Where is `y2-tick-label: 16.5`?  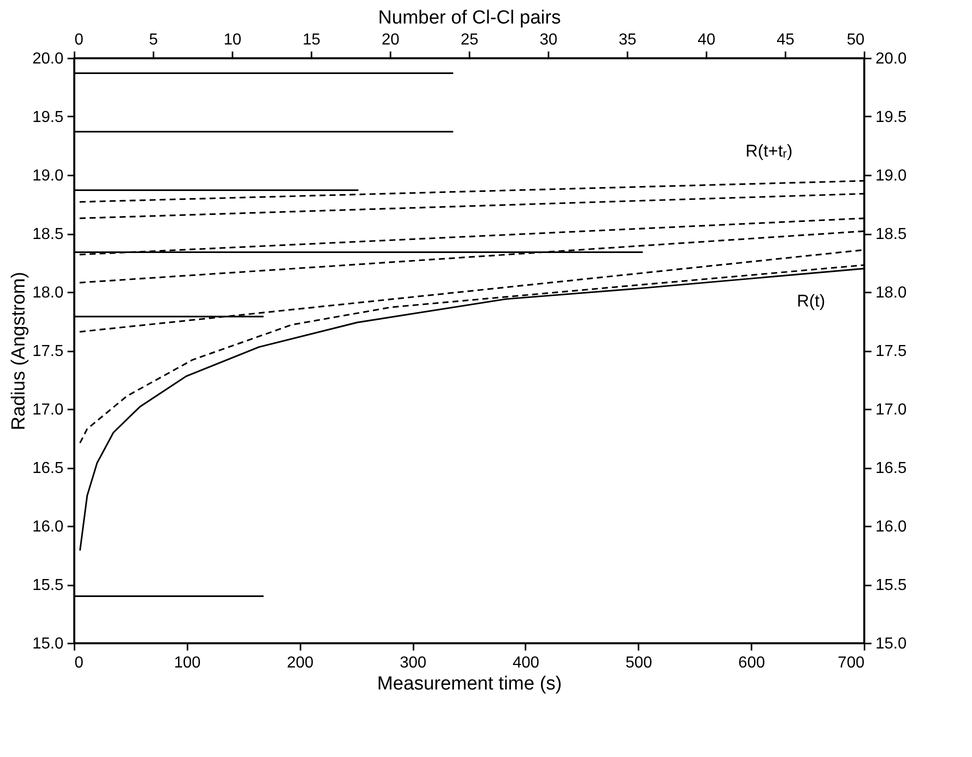 y2-tick-label: 16.5 is located at coordinates (891, 468).